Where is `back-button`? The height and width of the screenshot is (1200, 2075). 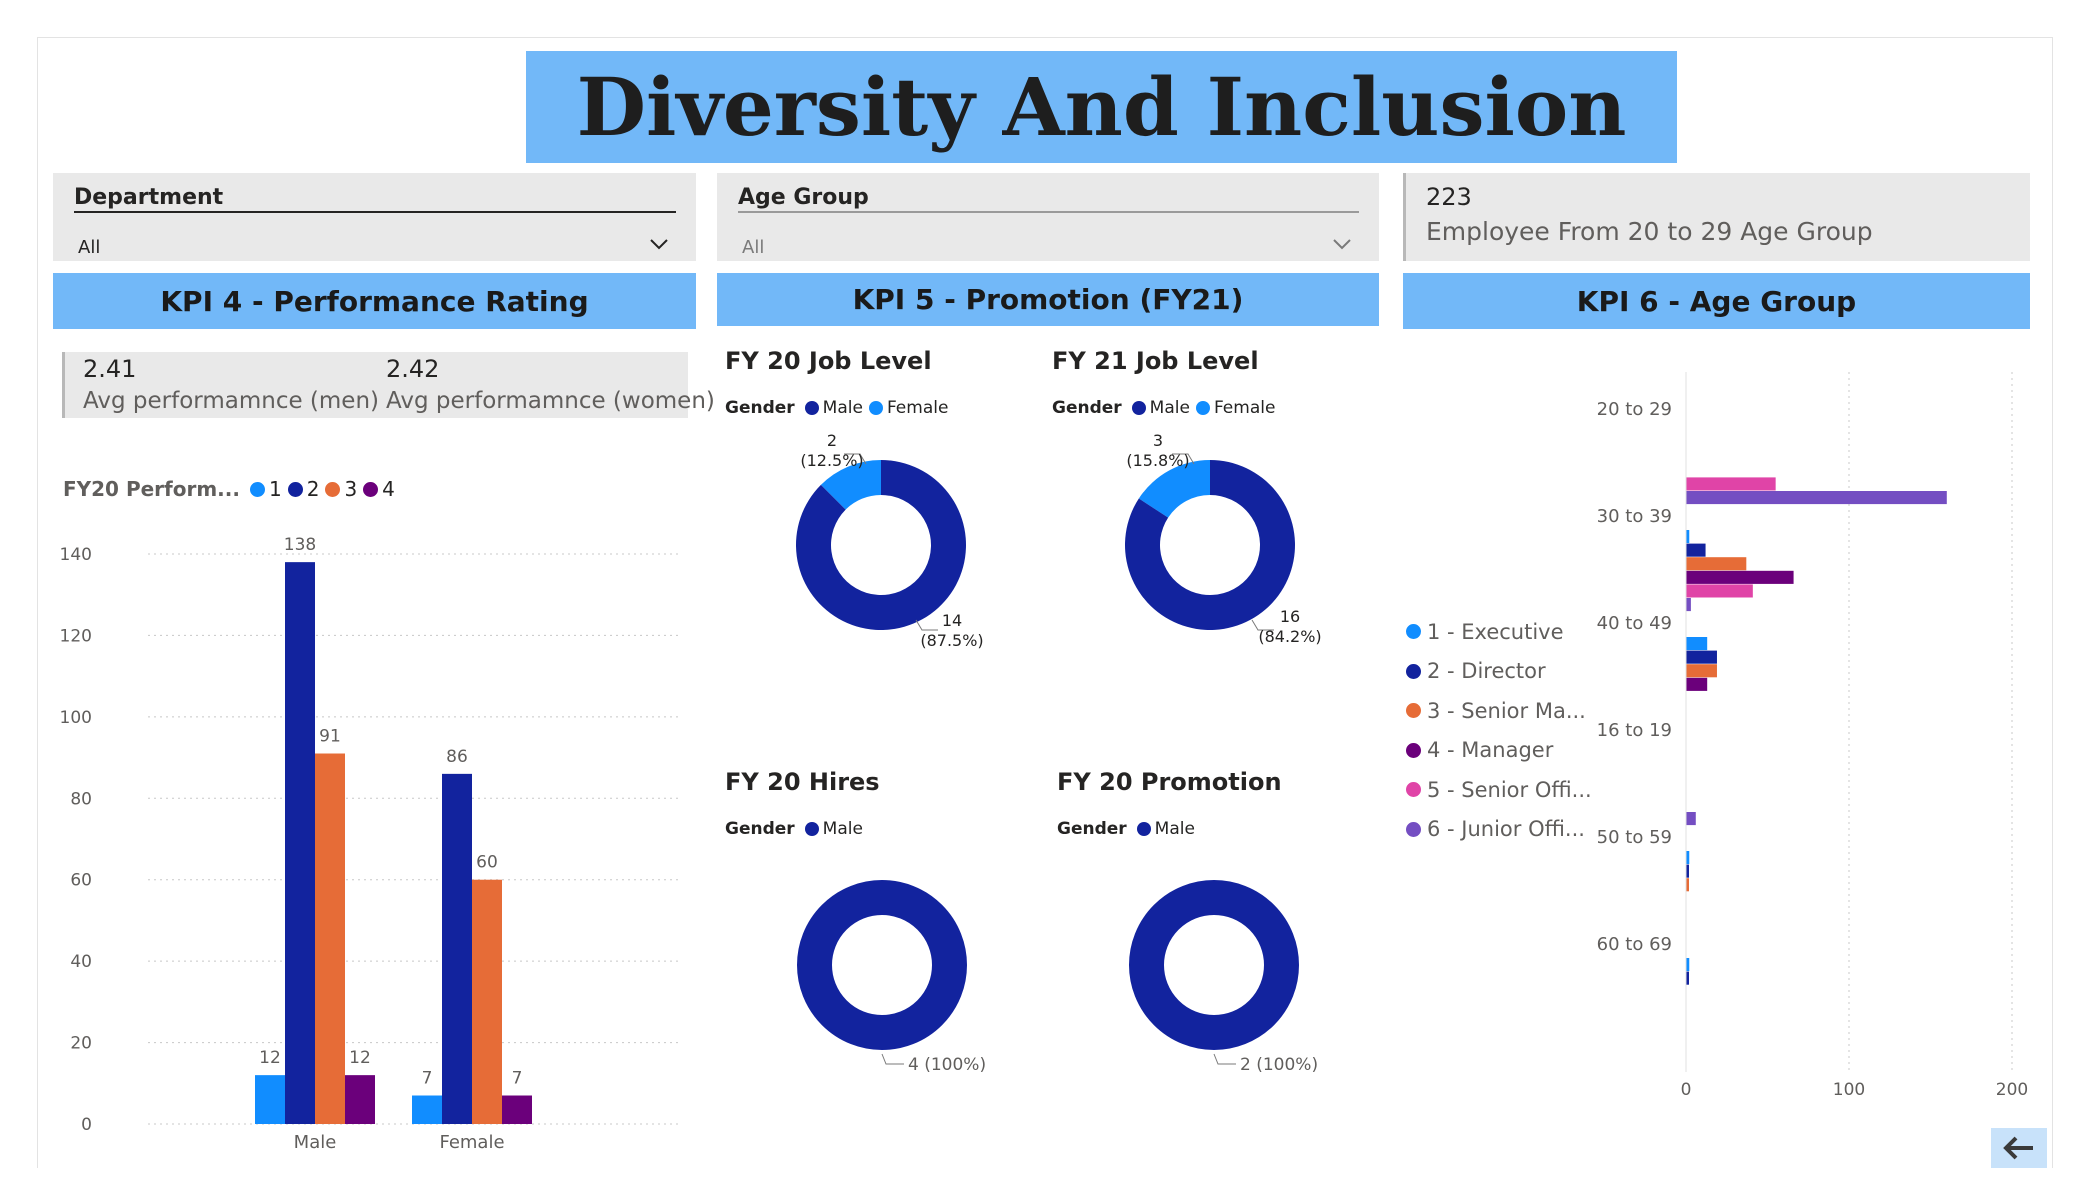 back-button is located at coordinates (2019, 1148).